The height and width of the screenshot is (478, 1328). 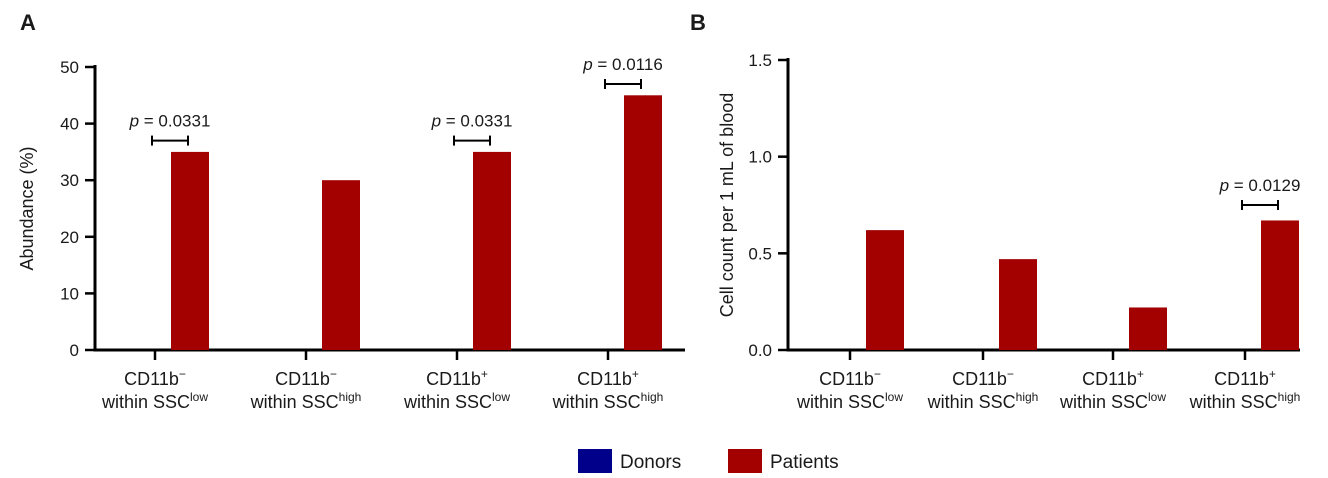 What do you see at coordinates (628, 64) in the screenshot?
I see `p-number: = 0.0116` at bounding box center [628, 64].